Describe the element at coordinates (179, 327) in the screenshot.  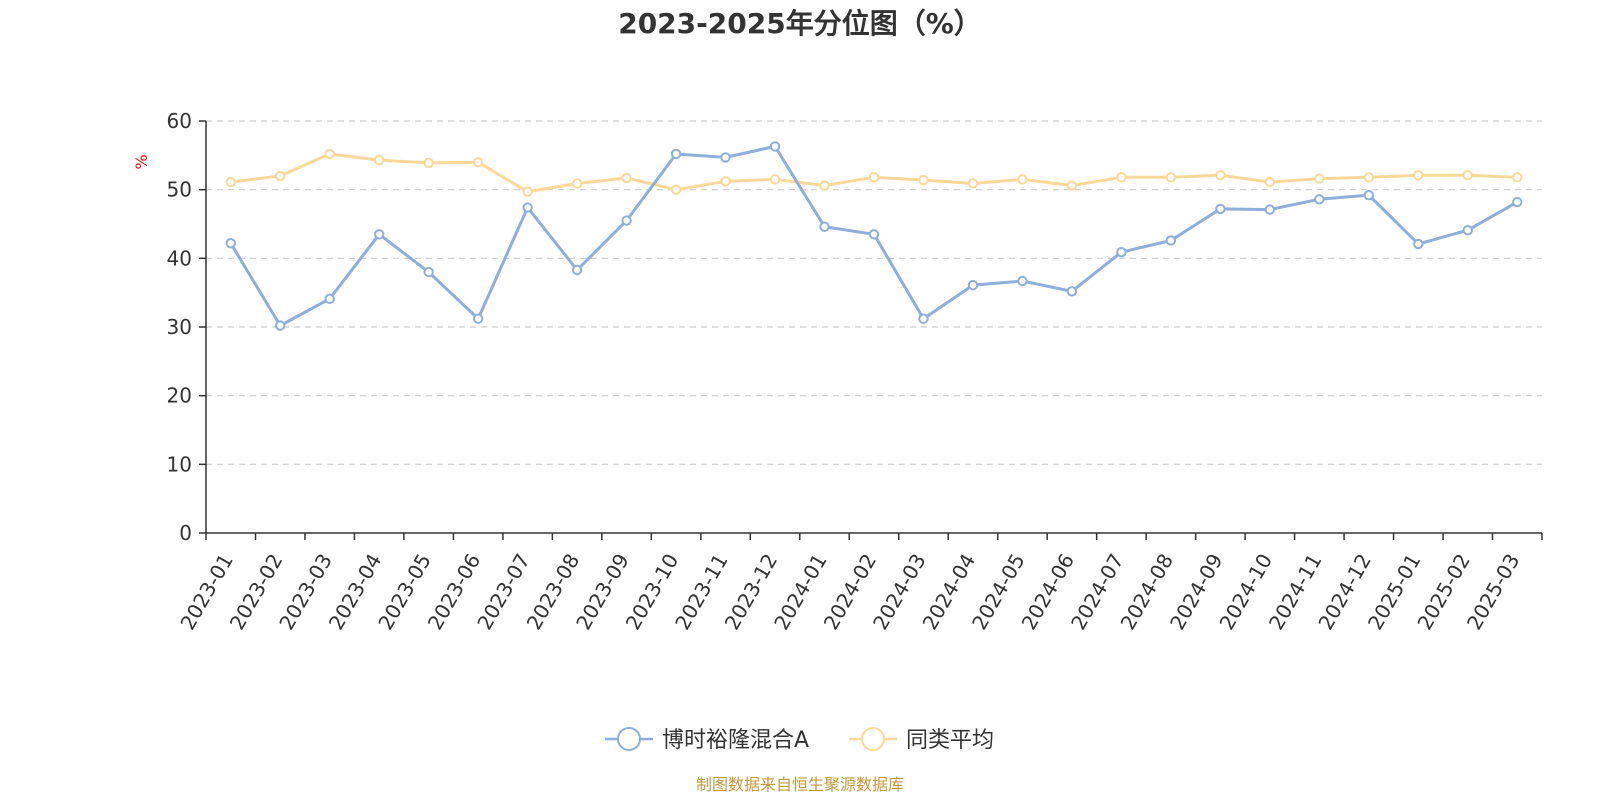
I see `y-tick-label: 30` at that location.